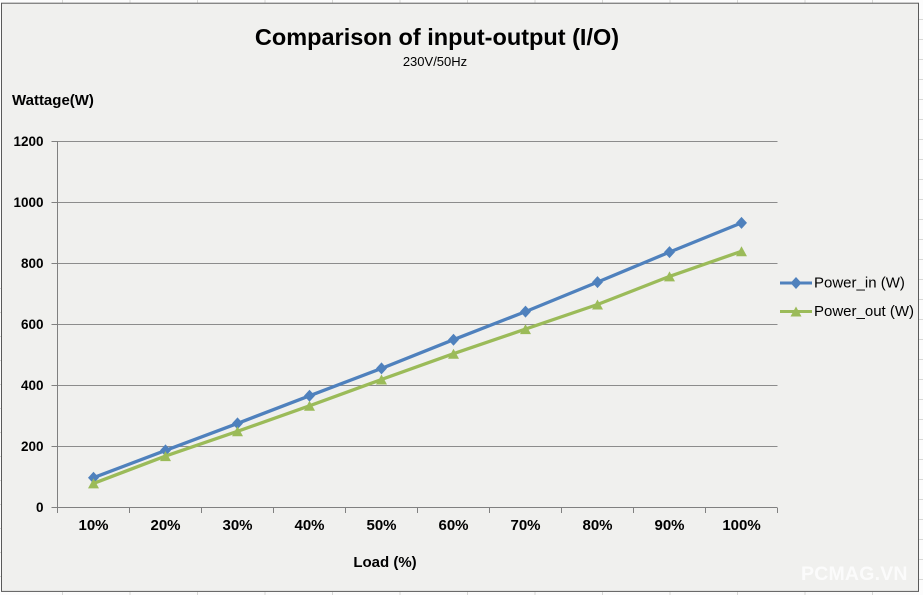  Describe the element at coordinates (28, 202) in the screenshot. I see `svg-text: 1000` at that location.